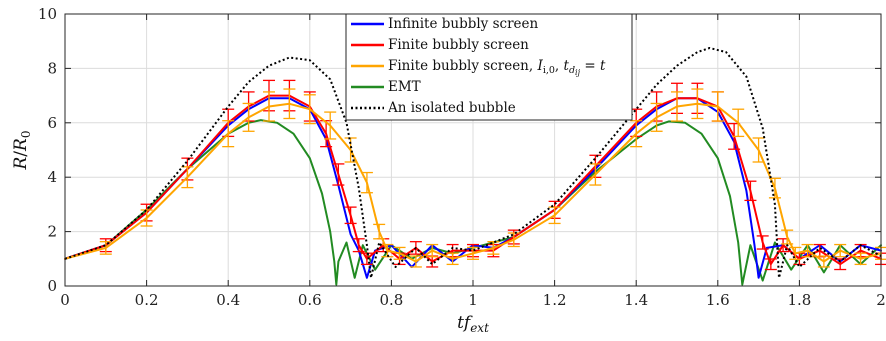 The height and width of the screenshot is (341, 886). Describe the element at coordinates (52, 68) in the screenshot. I see `y-tick-label: 8` at that location.